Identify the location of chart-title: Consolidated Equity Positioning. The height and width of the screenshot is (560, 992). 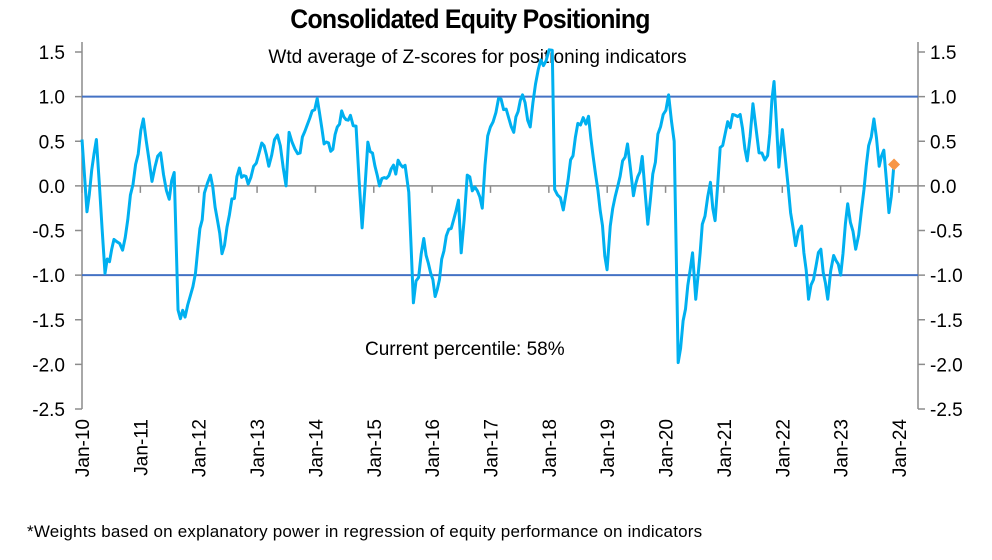
(470, 19).